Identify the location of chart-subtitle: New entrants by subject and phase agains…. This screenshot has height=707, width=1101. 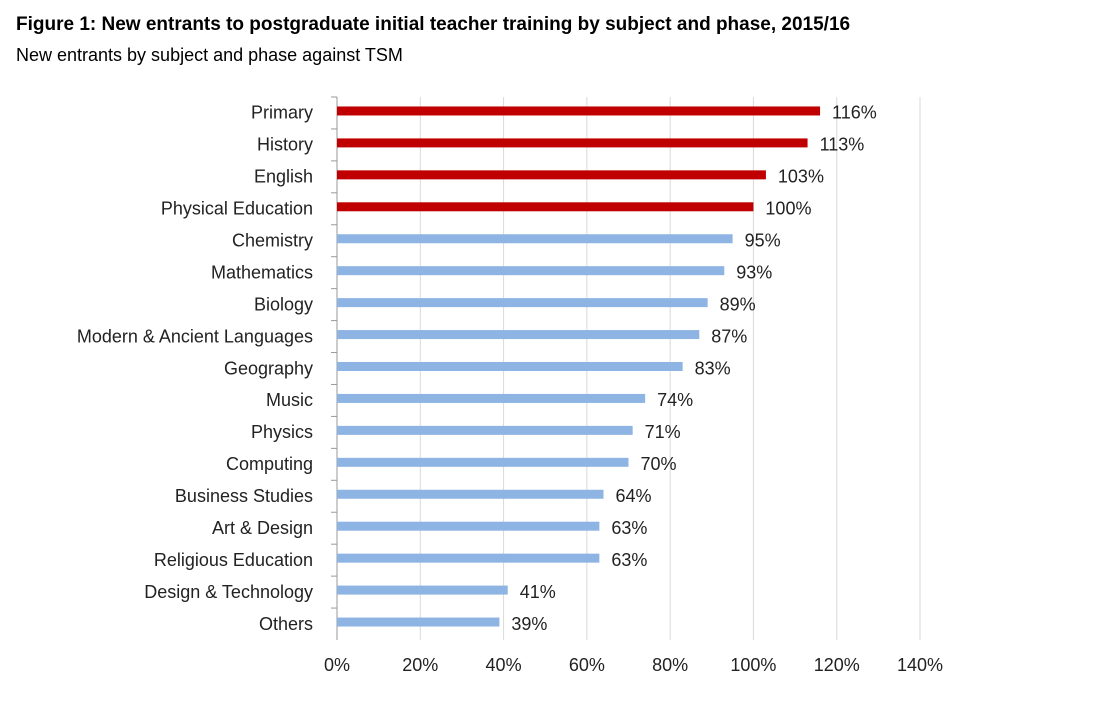
(209, 55).